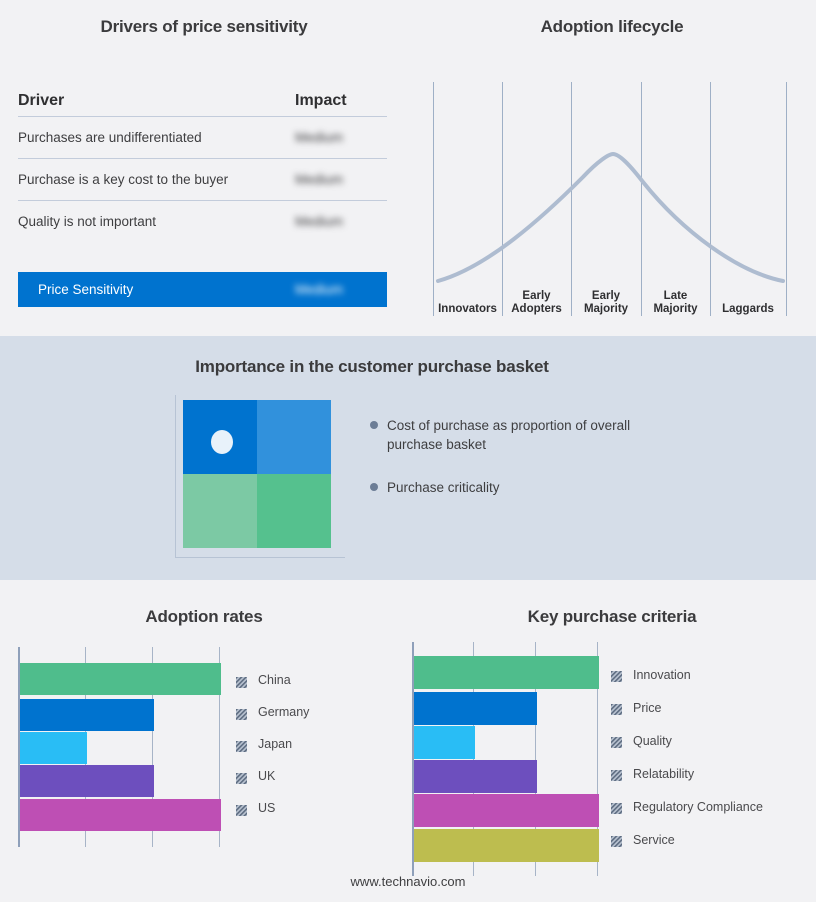  Describe the element at coordinates (536, 302) in the screenshot. I see `lifecycle-stage-early-adopters: Early Adopters` at that location.